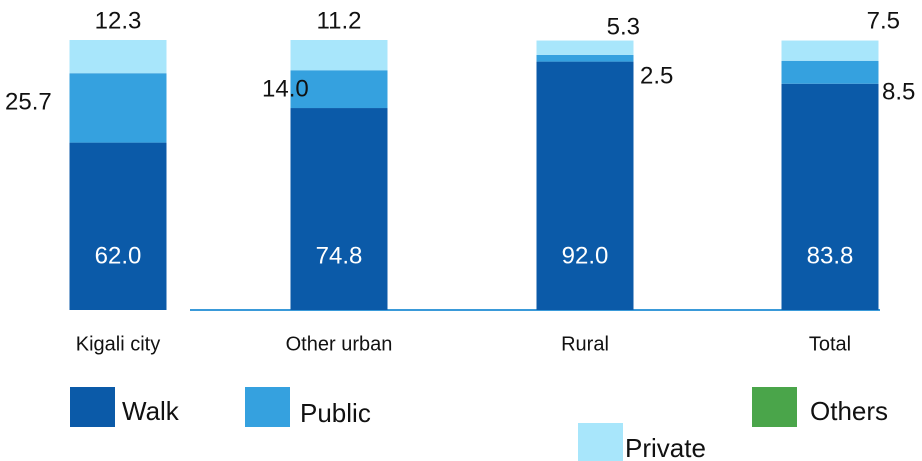 Image resolution: width=922 pixels, height=461 pixels. I want to click on legend-label: Public, so click(335, 413).